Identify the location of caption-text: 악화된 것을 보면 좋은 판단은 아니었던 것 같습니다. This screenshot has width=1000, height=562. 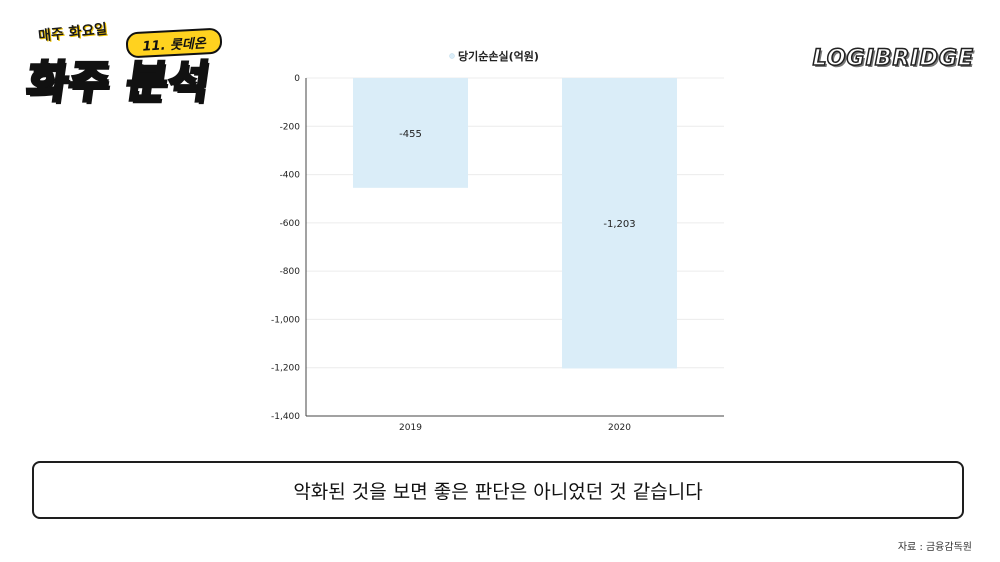
(498, 491).